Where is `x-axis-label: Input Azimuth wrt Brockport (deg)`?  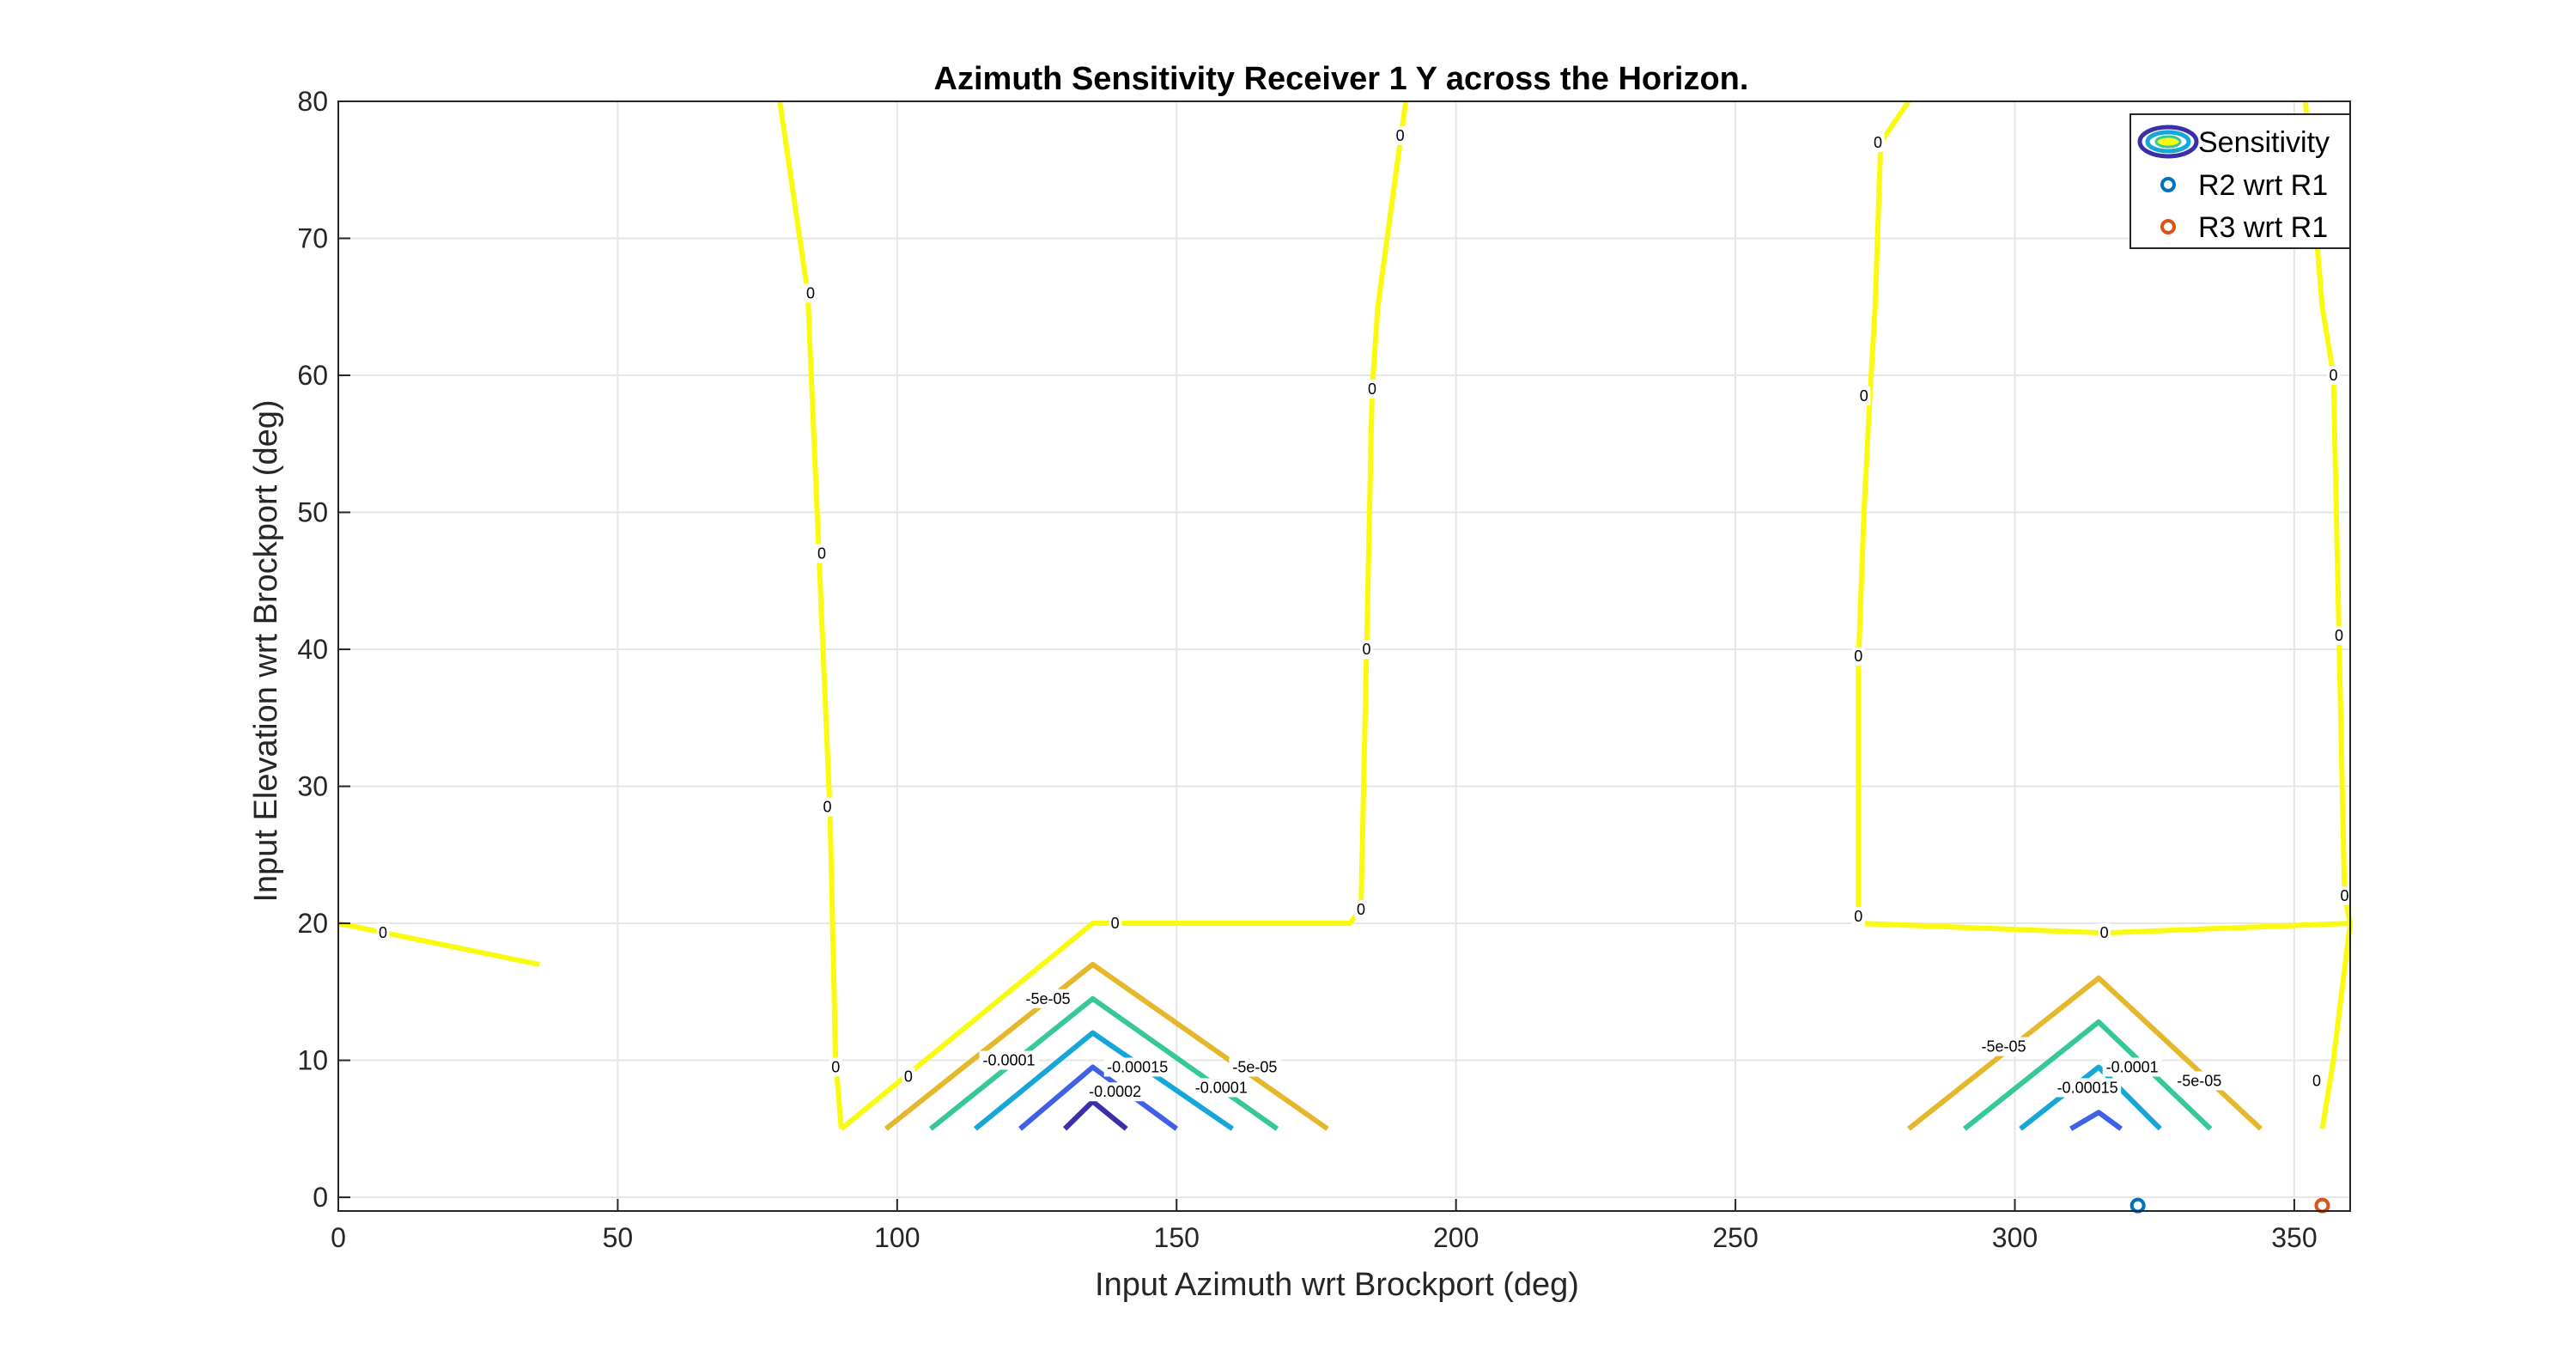
x-axis-label: Input Azimuth wrt Brockport (deg) is located at coordinates (1337, 1285).